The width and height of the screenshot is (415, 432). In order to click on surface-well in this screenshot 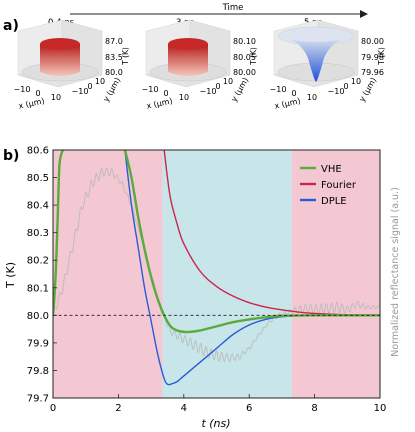, I will do `click(316, 60)`.